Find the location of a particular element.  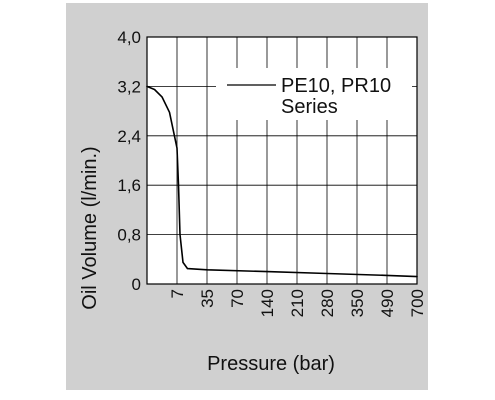

legend: PE10, PR10 Series is located at coordinates (314, 94).